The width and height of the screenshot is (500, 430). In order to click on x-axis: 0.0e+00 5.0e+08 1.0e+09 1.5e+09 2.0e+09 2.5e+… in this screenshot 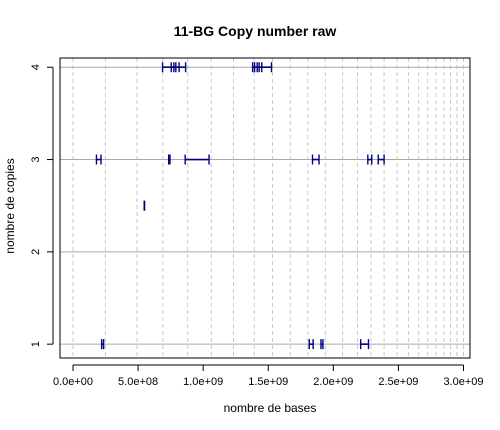, I will do `click(268, 376)`.